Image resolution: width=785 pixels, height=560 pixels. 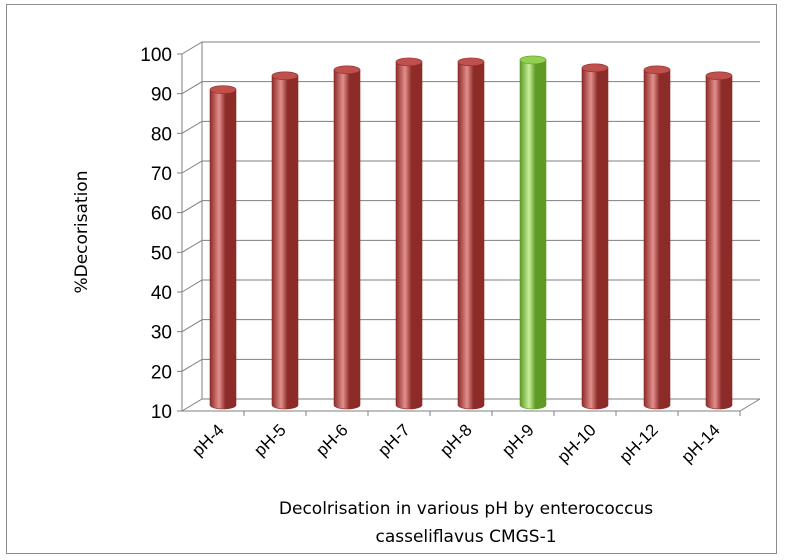 What do you see at coordinates (161, 214) in the screenshot?
I see `y-tick-label: 60` at bounding box center [161, 214].